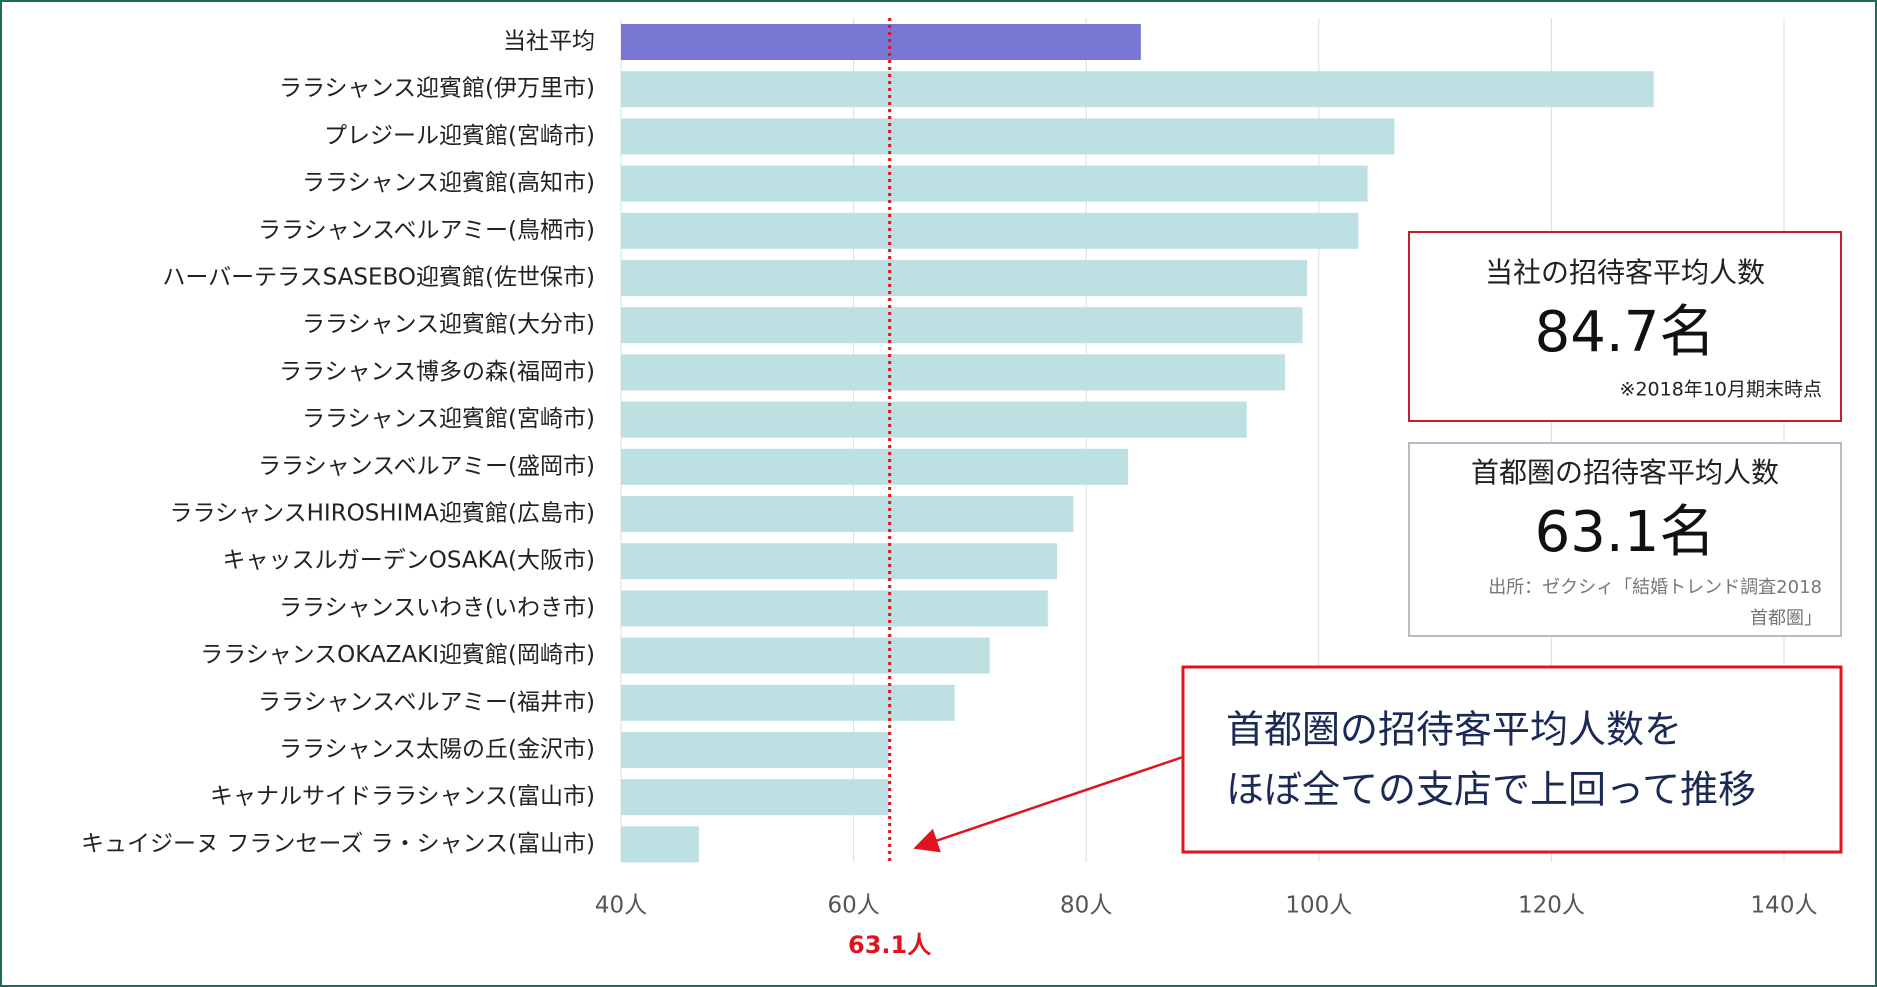 The height and width of the screenshot is (987, 1877). What do you see at coordinates (1786, 618) in the screenshot?
I see `box-source: 首都圏」` at bounding box center [1786, 618].